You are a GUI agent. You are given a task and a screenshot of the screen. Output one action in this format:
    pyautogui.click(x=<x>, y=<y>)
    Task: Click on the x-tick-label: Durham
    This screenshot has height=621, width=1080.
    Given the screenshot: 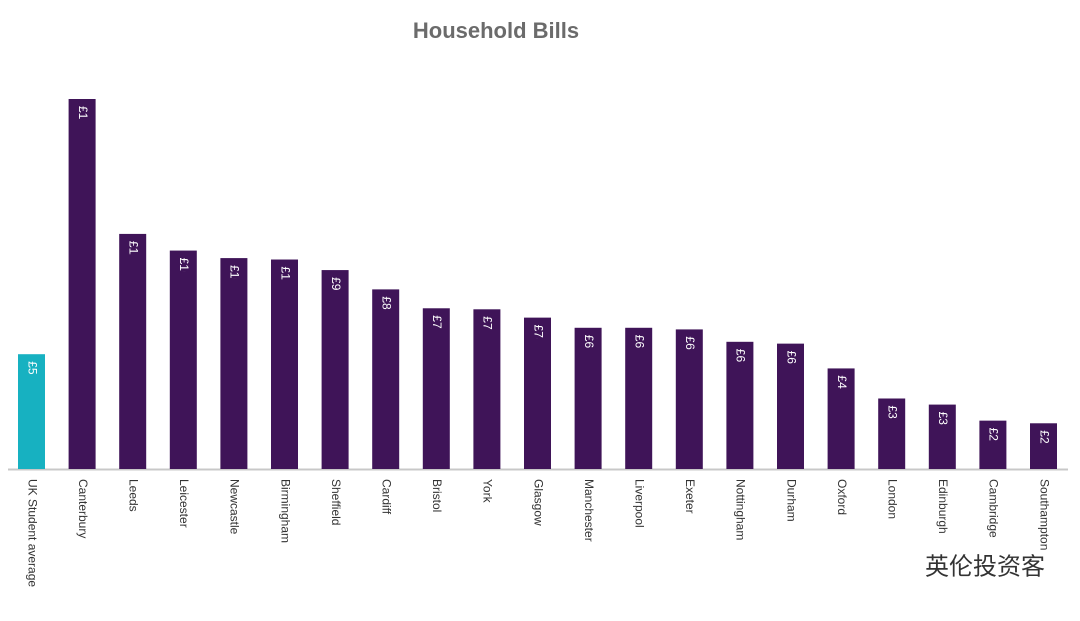 What is the action you would take?
    pyautogui.click(x=791, y=500)
    